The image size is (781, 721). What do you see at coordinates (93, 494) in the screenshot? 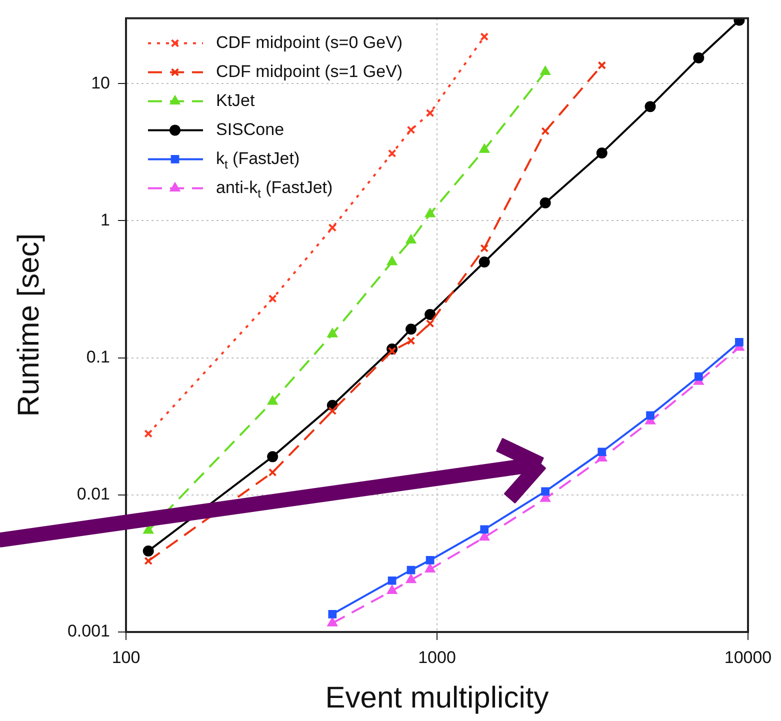
I see `y-tick-label: 0.01` at bounding box center [93, 494].